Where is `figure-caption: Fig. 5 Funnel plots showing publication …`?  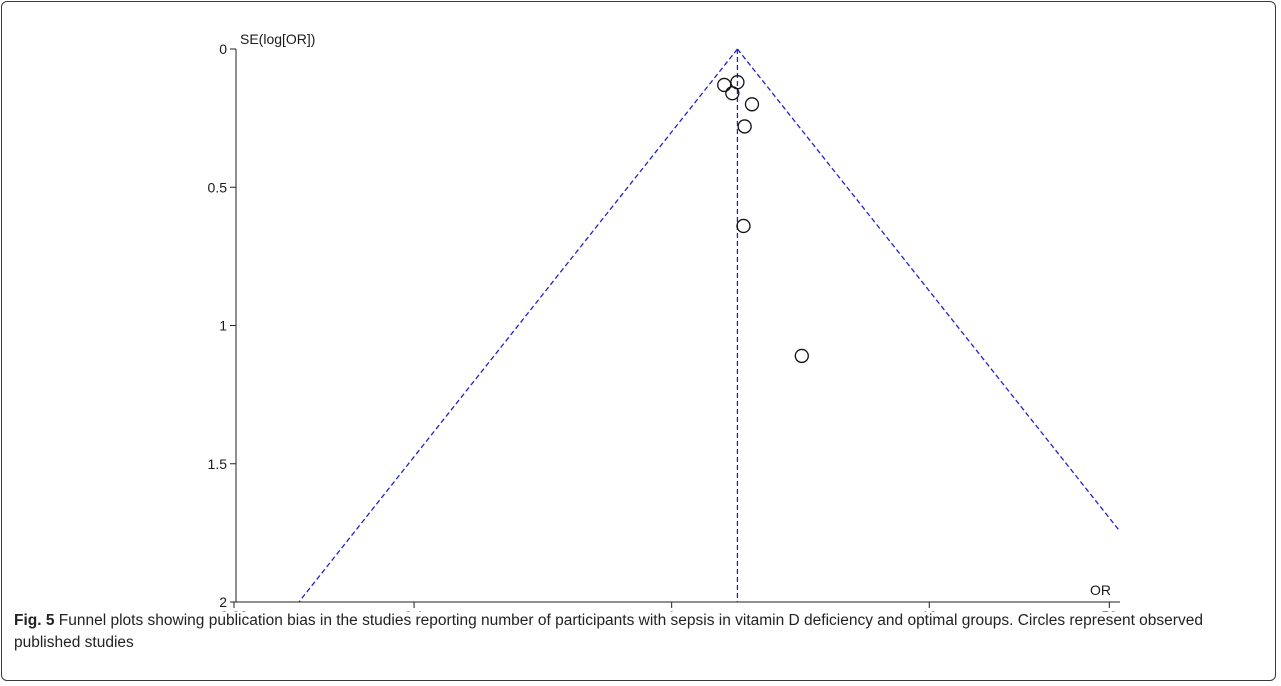 figure-caption: Fig. 5 Funnel plots showing publication … is located at coordinates (639, 632).